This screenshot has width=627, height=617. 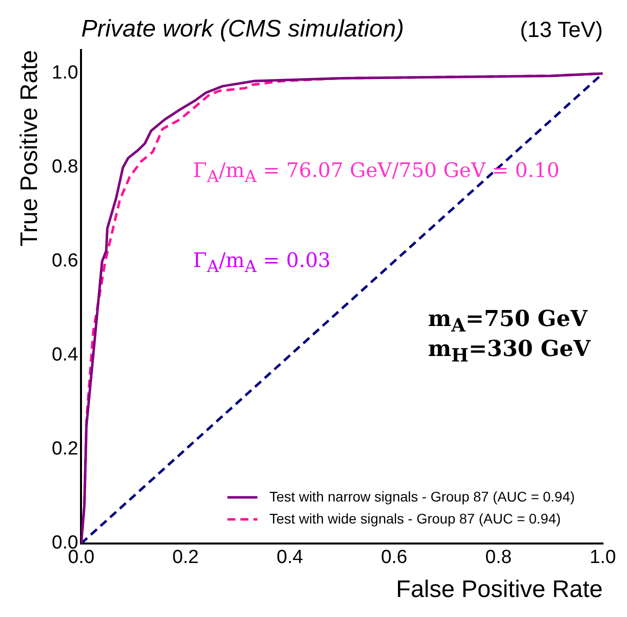 What do you see at coordinates (394, 557) in the screenshot?
I see `x-tick-label: 0.6` at bounding box center [394, 557].